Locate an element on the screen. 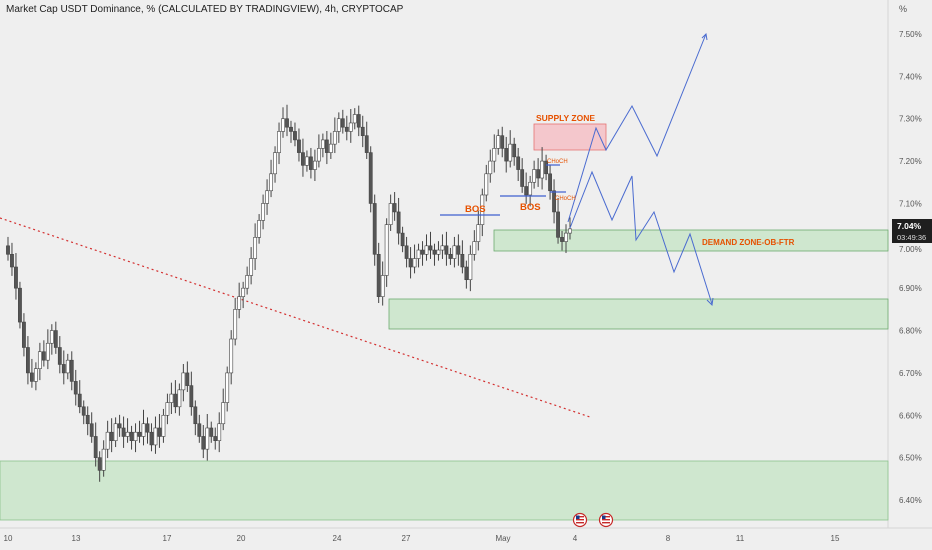 The image size is (932, 550). choch-label-2: CHoCH is located at coordinates (565, 199).